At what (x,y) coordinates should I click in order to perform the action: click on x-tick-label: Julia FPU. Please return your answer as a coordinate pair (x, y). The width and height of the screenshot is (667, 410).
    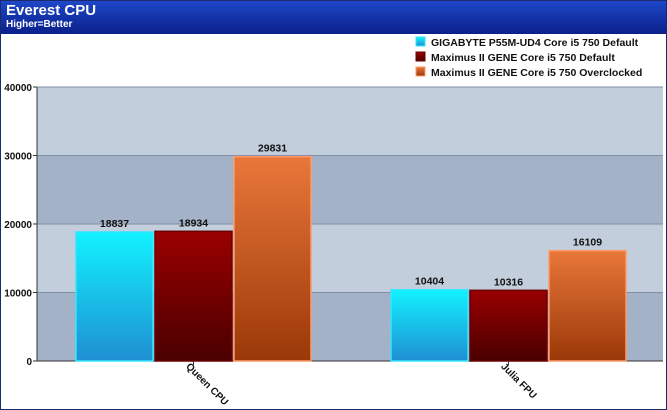
    Looking at the image, I should click on (518, 381).